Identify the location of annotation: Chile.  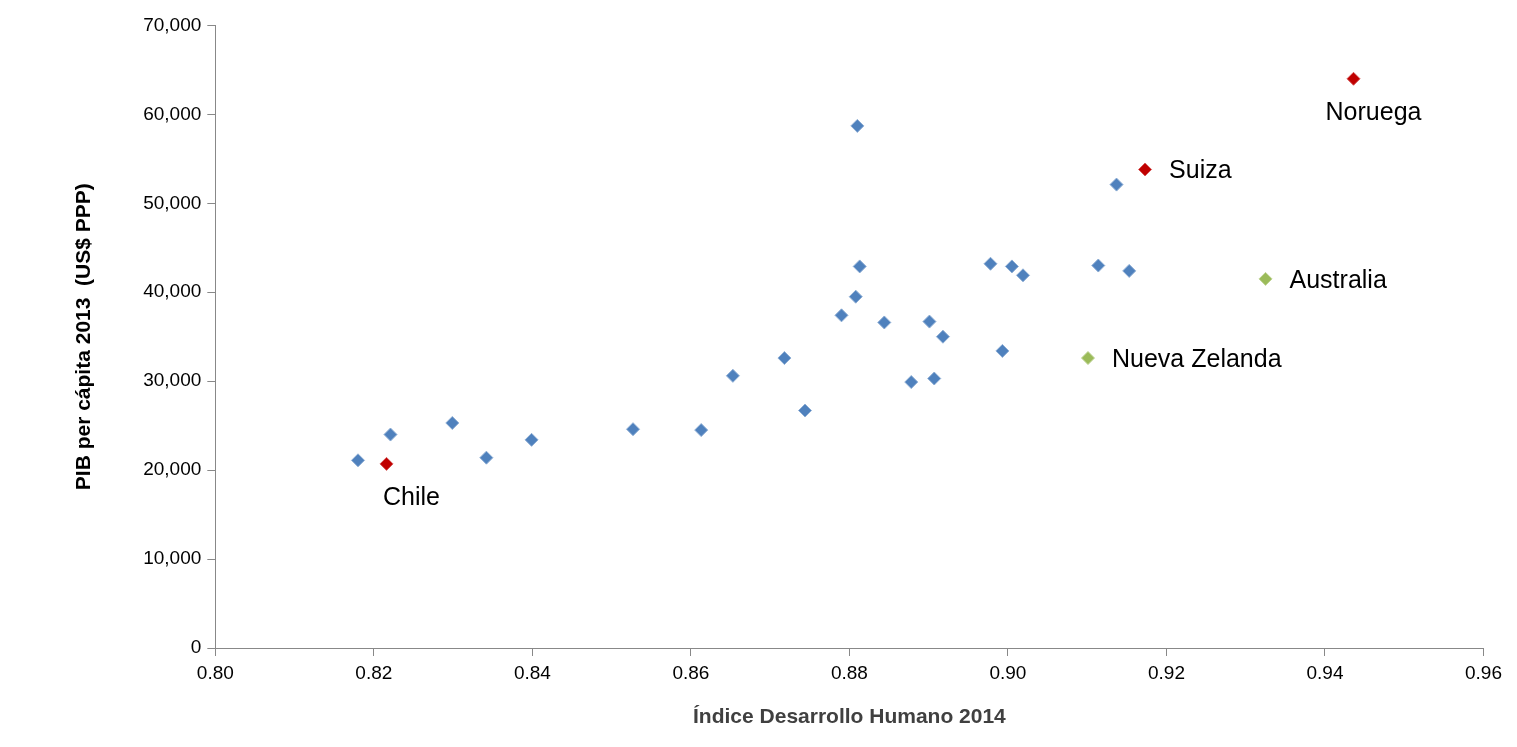
(412, 496).